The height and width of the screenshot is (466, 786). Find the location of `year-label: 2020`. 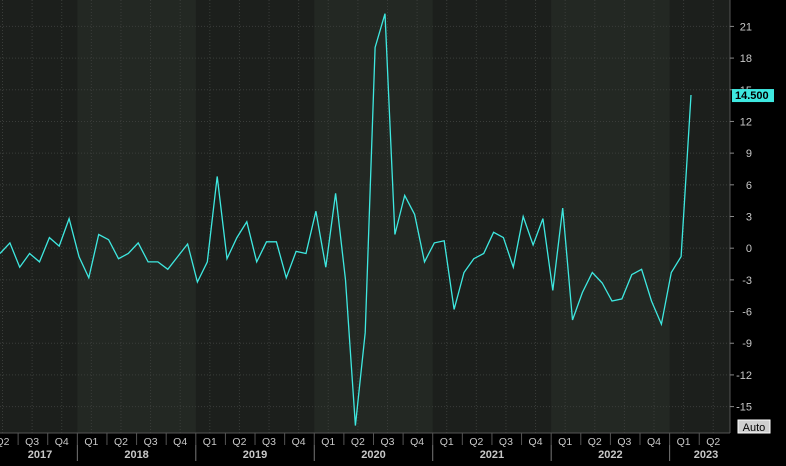

year-label: 2020 is located at coordinates (373, 455).